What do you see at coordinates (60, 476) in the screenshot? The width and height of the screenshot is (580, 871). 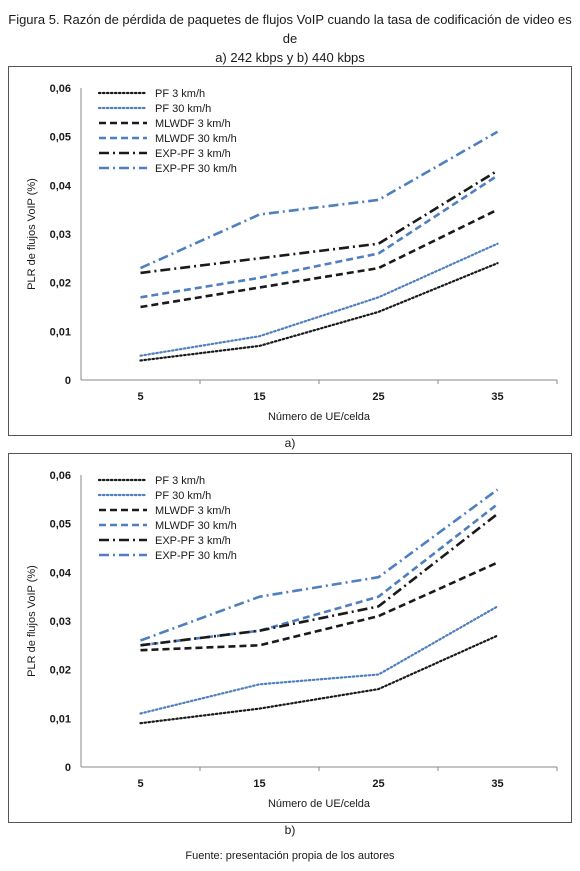 I see `chart-b-y-tick-label: 0,06` at bounding box center [60, 476].